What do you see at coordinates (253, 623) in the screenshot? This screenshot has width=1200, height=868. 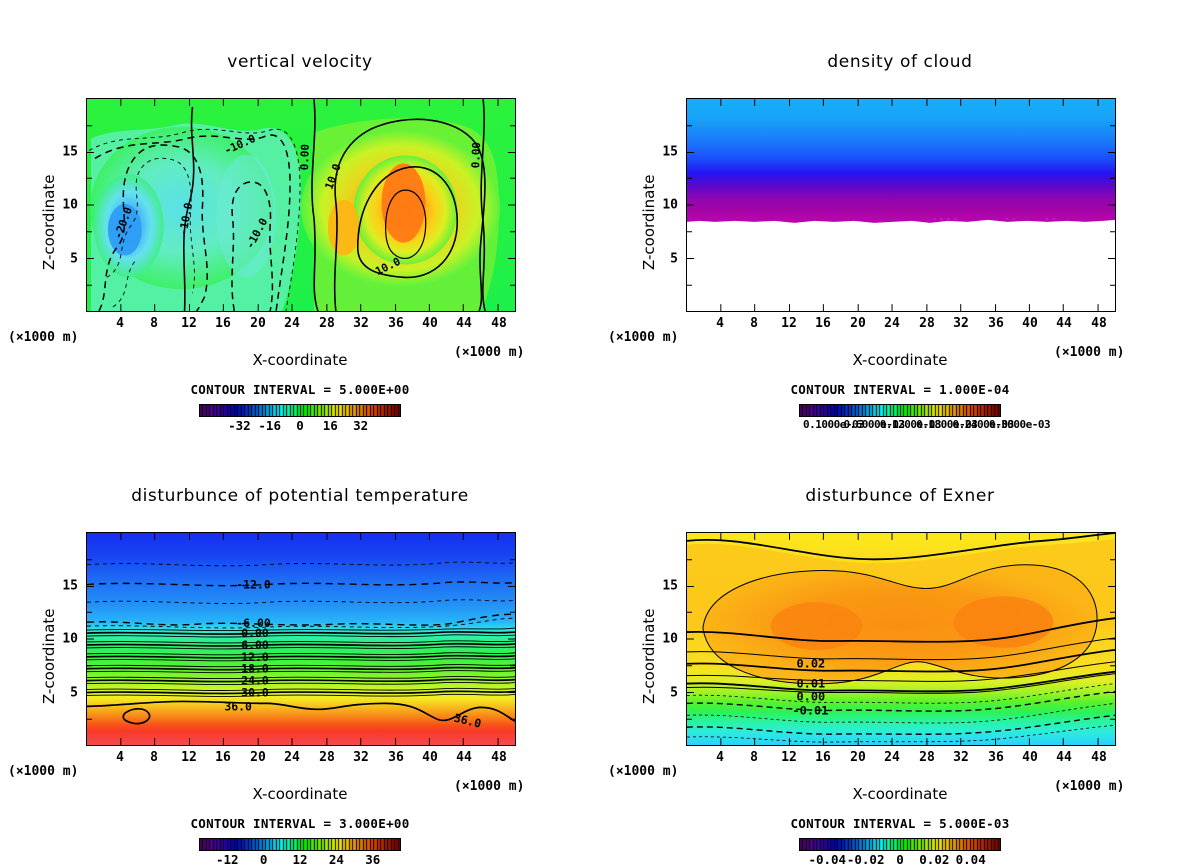 I see `svg-text: -6.00` at bounding box center [253, 623].